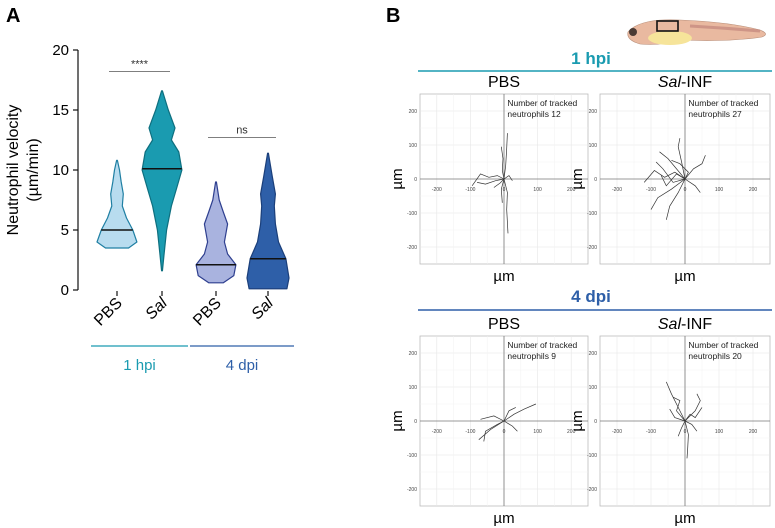  What do you see at coordinates (184, 310) in the screenshot?
I see `x-tick-labels: PBS Sal PBS Sal` at bounding box center [184, 310].